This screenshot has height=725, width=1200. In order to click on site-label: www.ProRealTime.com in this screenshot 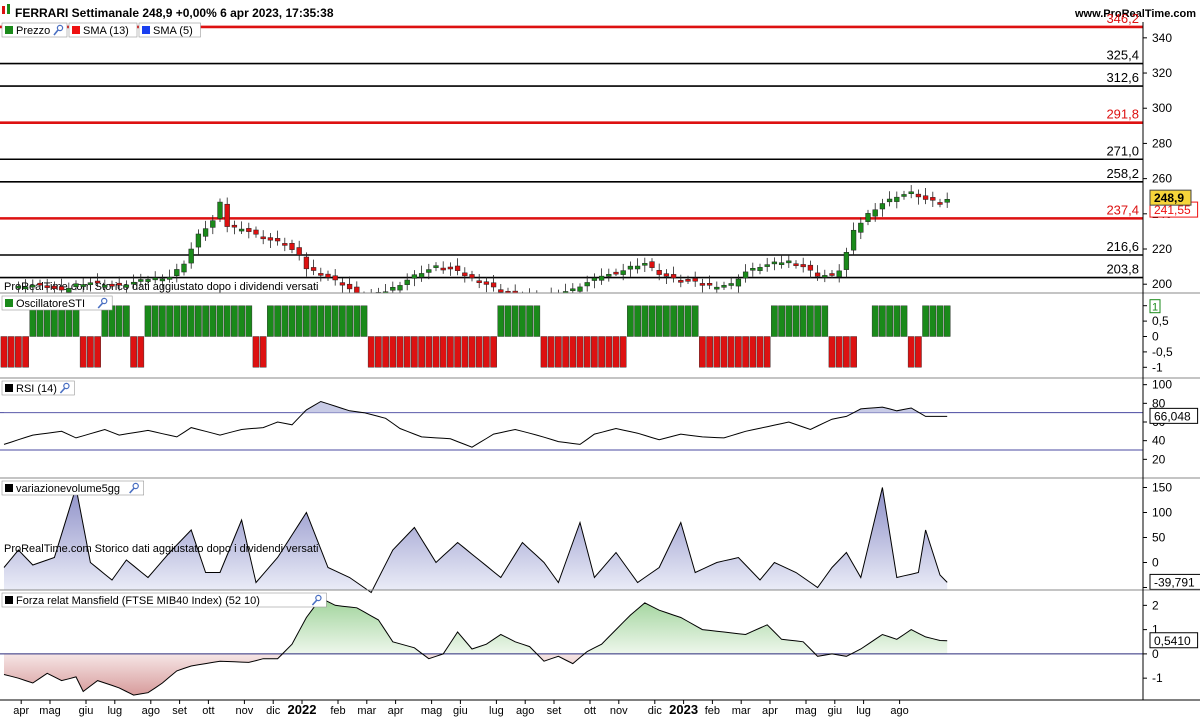, I will do `click(1135, 14)`.